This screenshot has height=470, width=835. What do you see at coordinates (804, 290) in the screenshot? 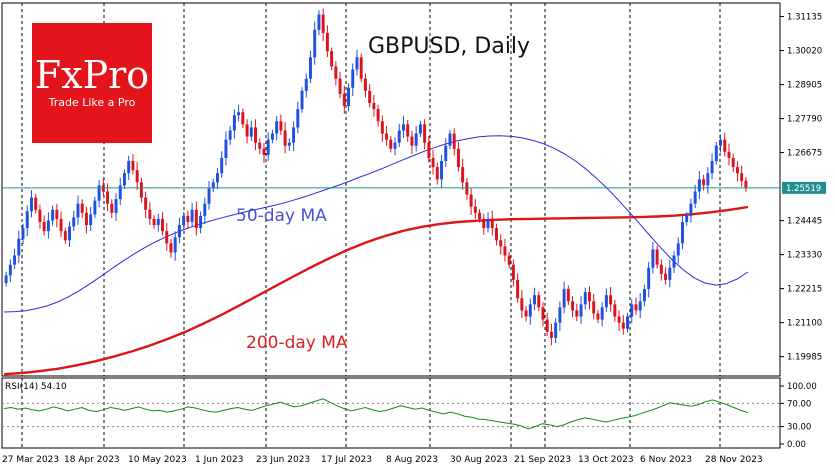
I see `y-tick-label: 1.22215` at bounding box center [804, 290].